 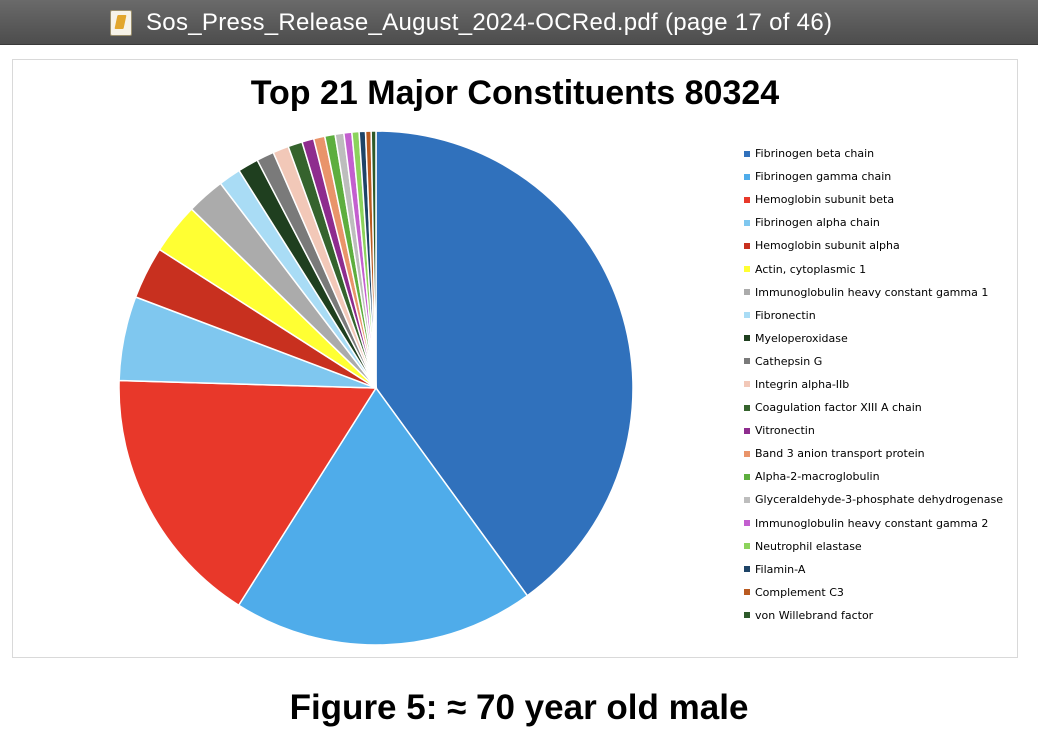 I want to click on legend-item: Immunoglobulin heavy constant gamma 1, so click(x=879, y=292).